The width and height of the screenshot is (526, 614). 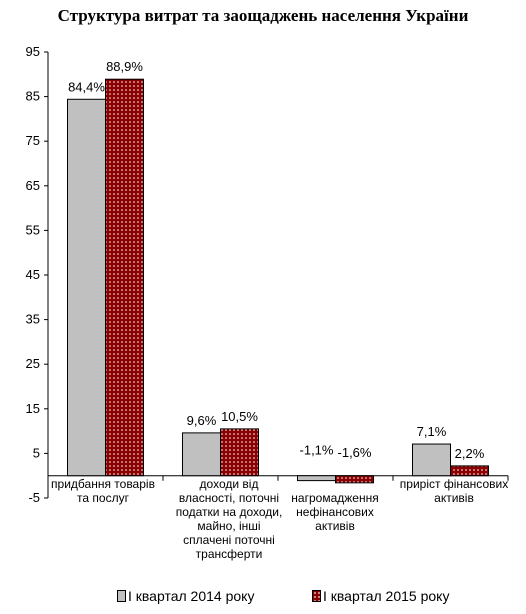 I want to click on data-label-2015-0: 88,9%, so click(x=124, y=66).